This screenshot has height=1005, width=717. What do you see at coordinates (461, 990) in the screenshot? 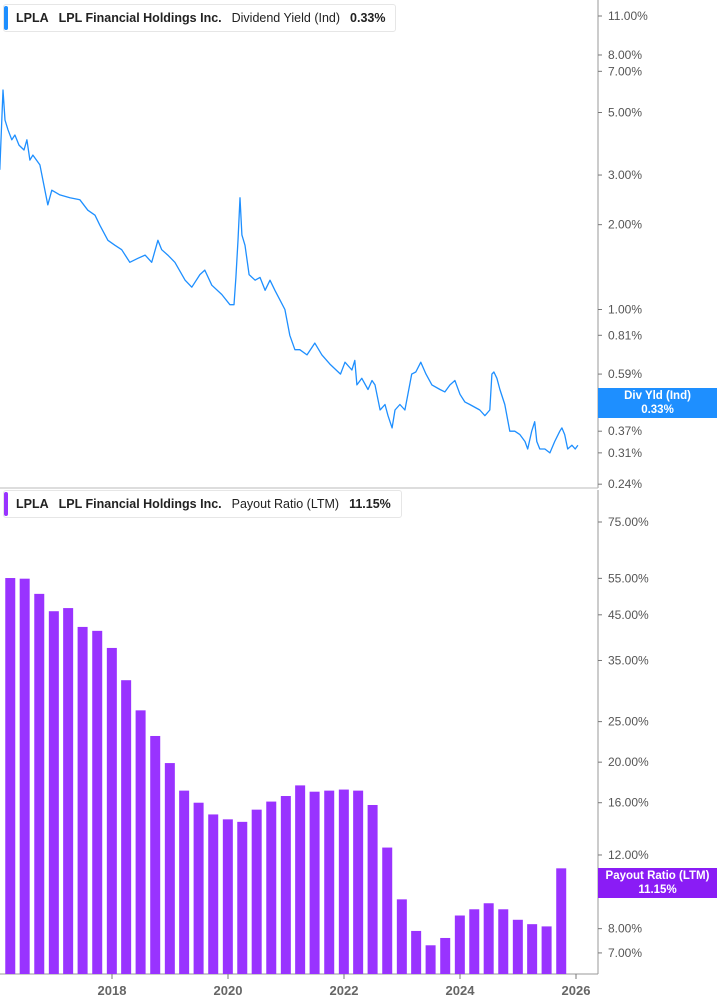
I see `x-tick-label: 2024` at bounding box center [461, 990].